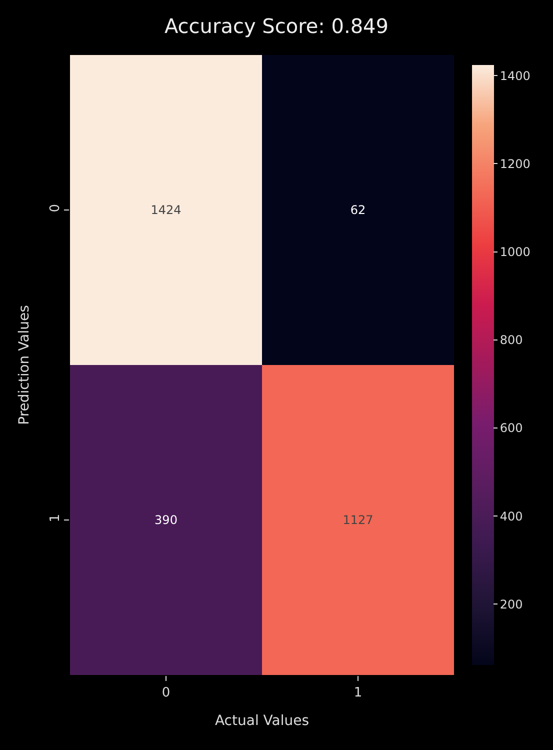 The width and height of the screenshot is (553, 750). Describe the element at coordinates (262, 720) in the screenshot. I see `x-axis-title: Actual Values` at that location.